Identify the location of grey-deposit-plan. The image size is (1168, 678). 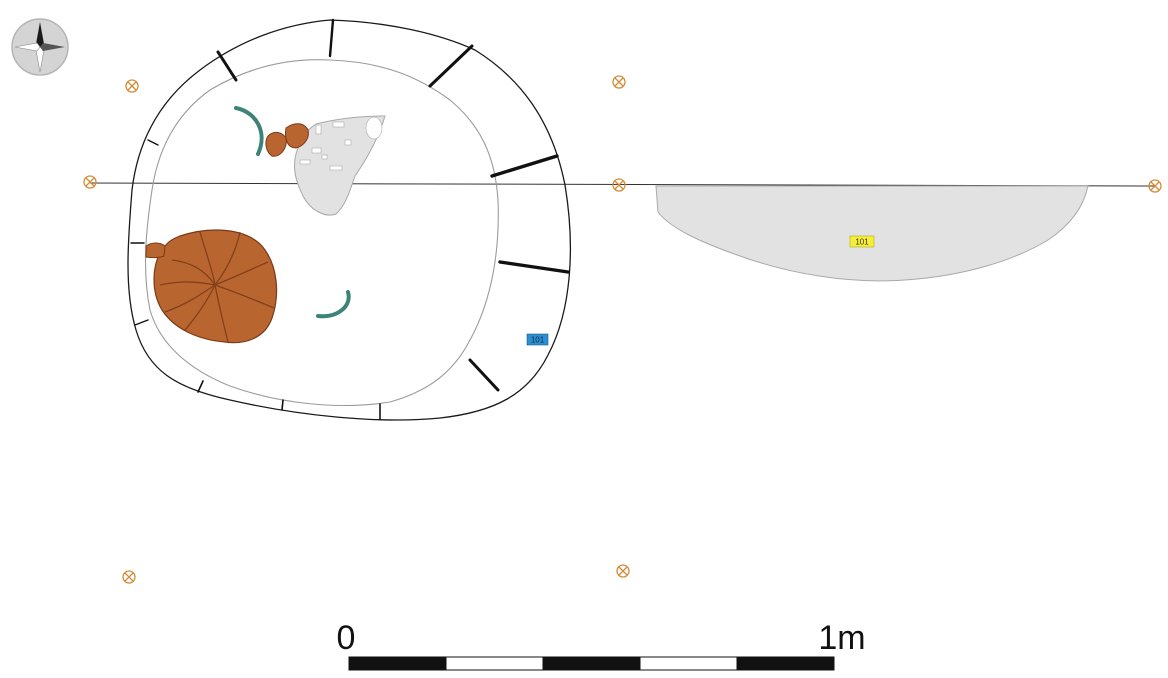
(339, 165).